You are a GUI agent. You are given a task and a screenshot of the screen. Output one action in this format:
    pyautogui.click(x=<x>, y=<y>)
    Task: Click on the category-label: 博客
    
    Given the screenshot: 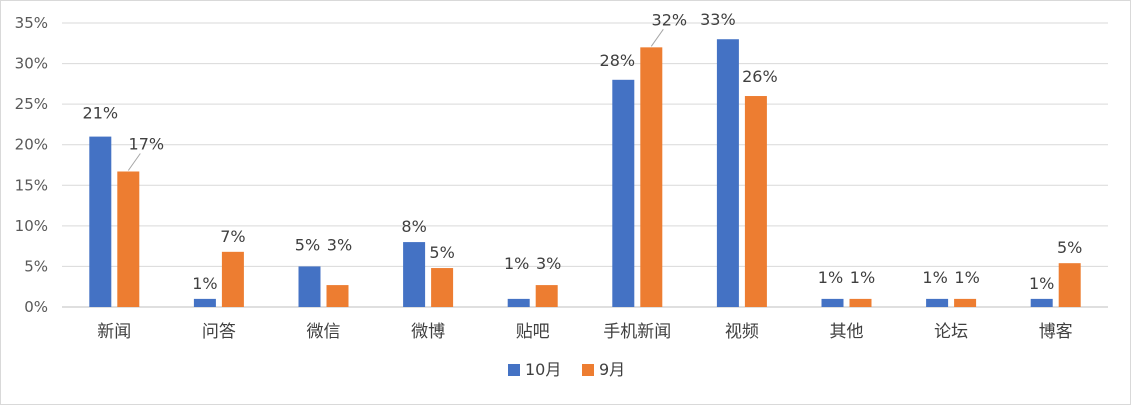 What is the action you would take?
    pyautogui.click(x=1056, y=332)
    